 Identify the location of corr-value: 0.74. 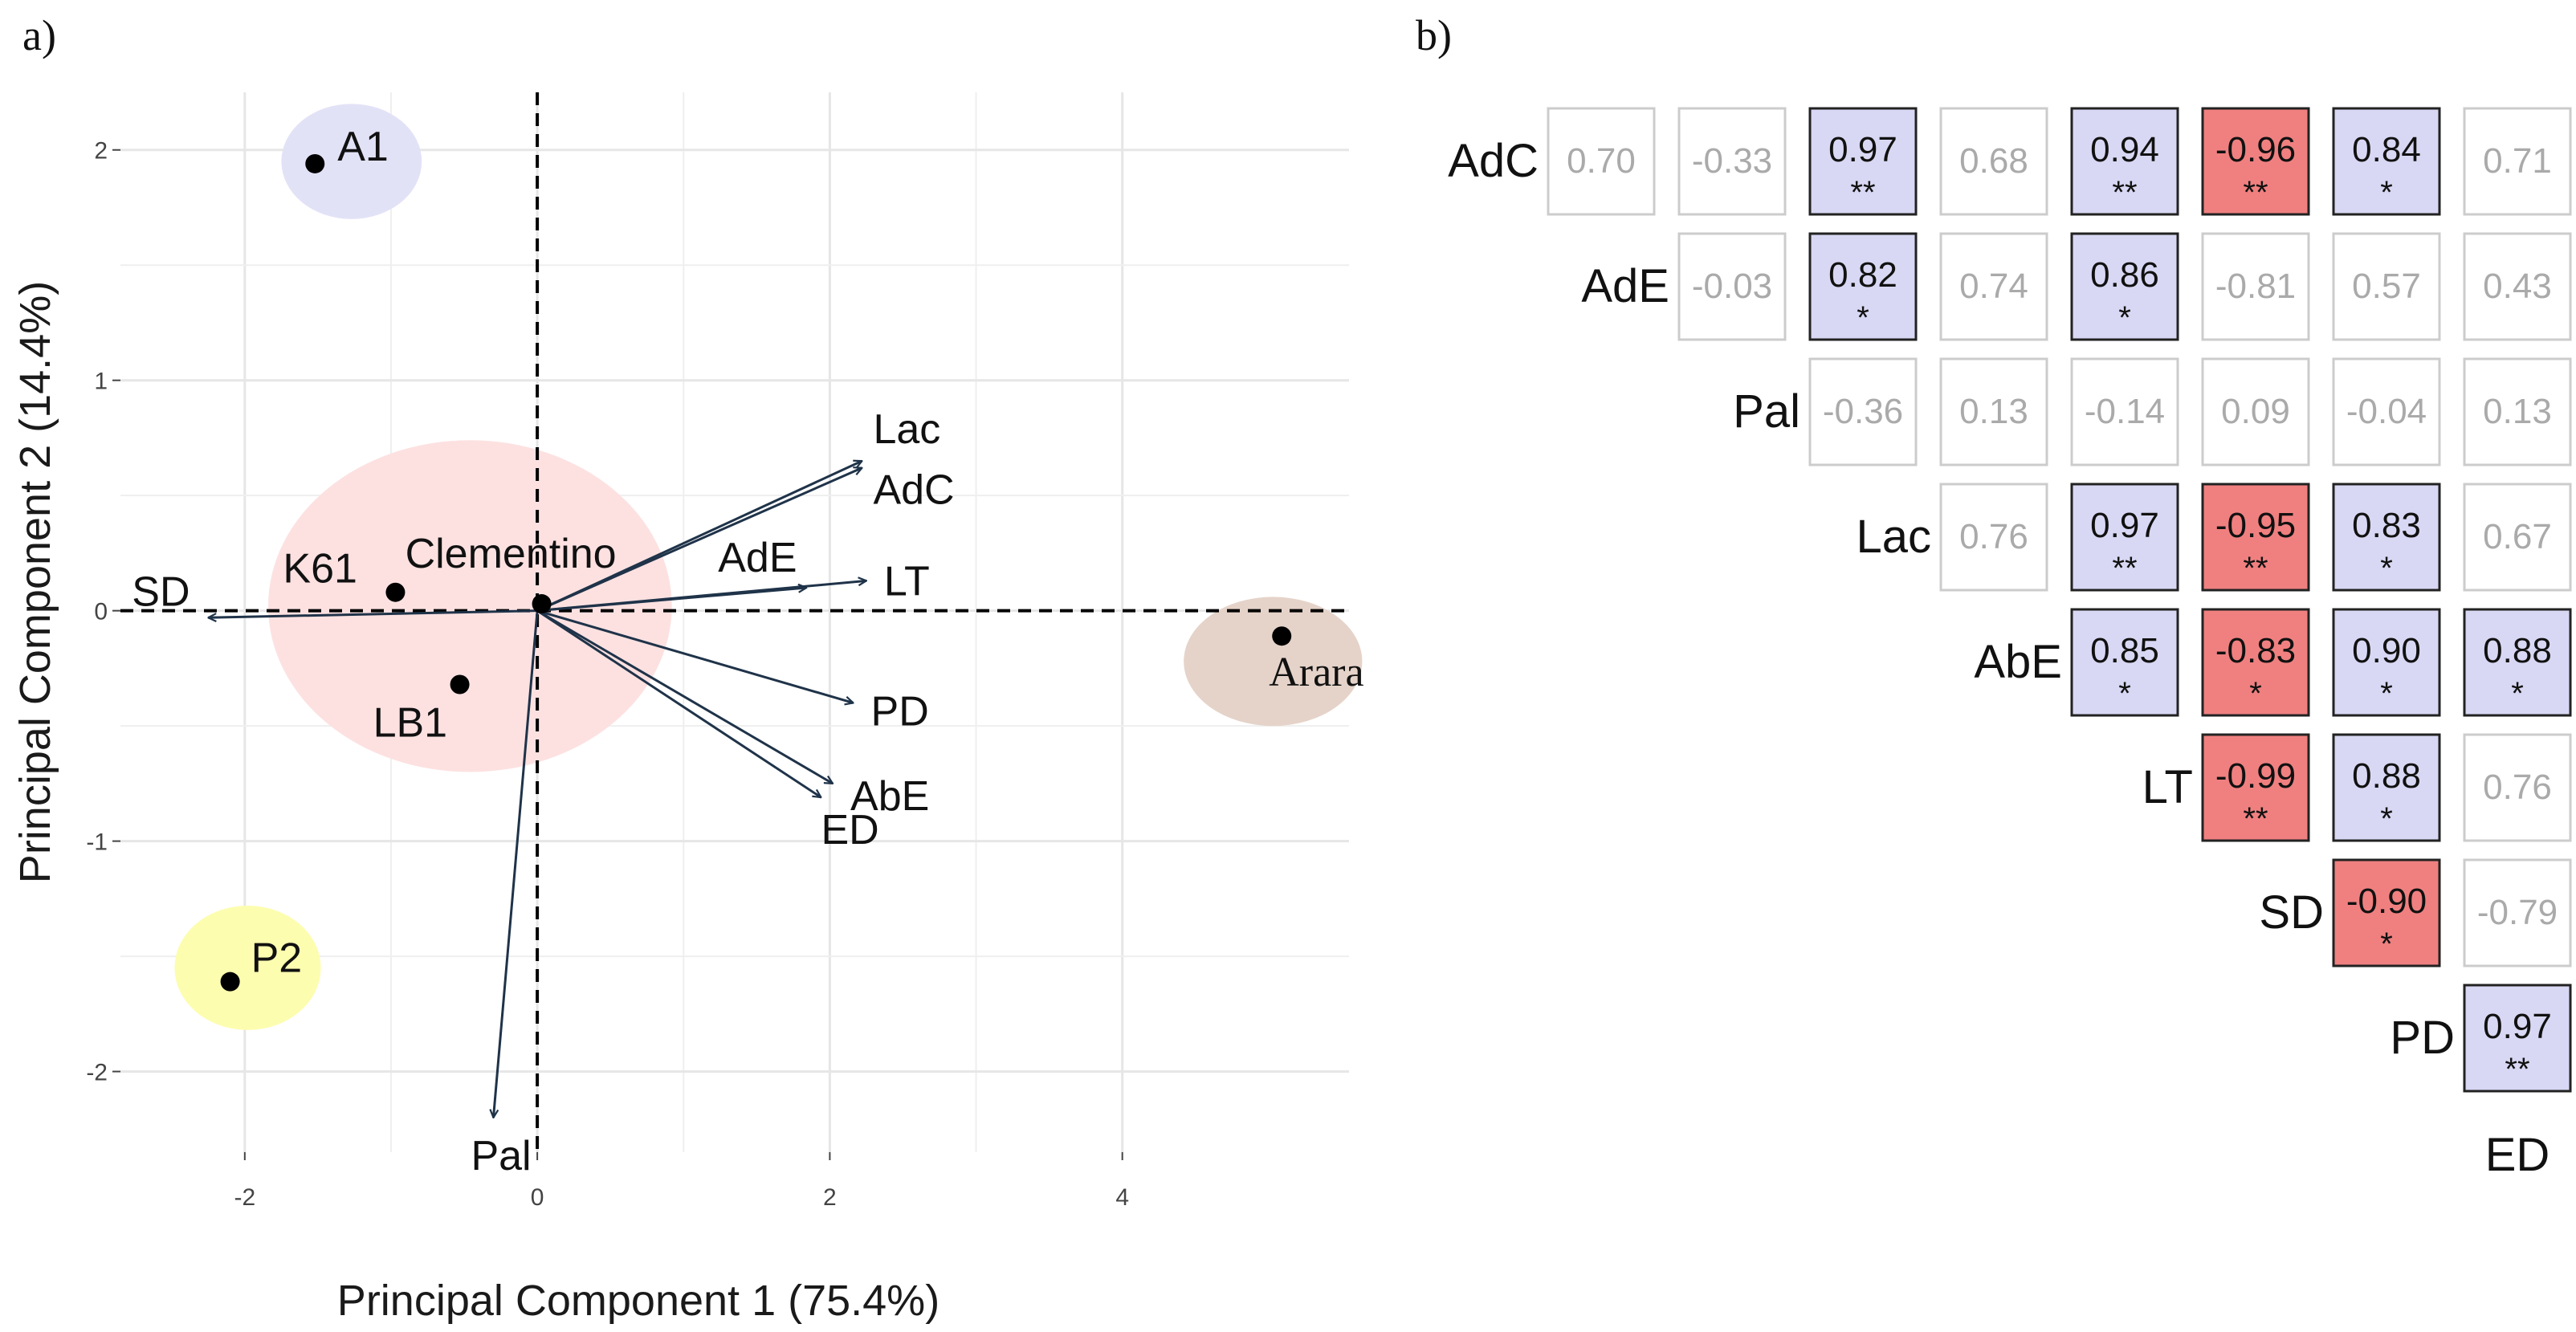
(1993, 287).